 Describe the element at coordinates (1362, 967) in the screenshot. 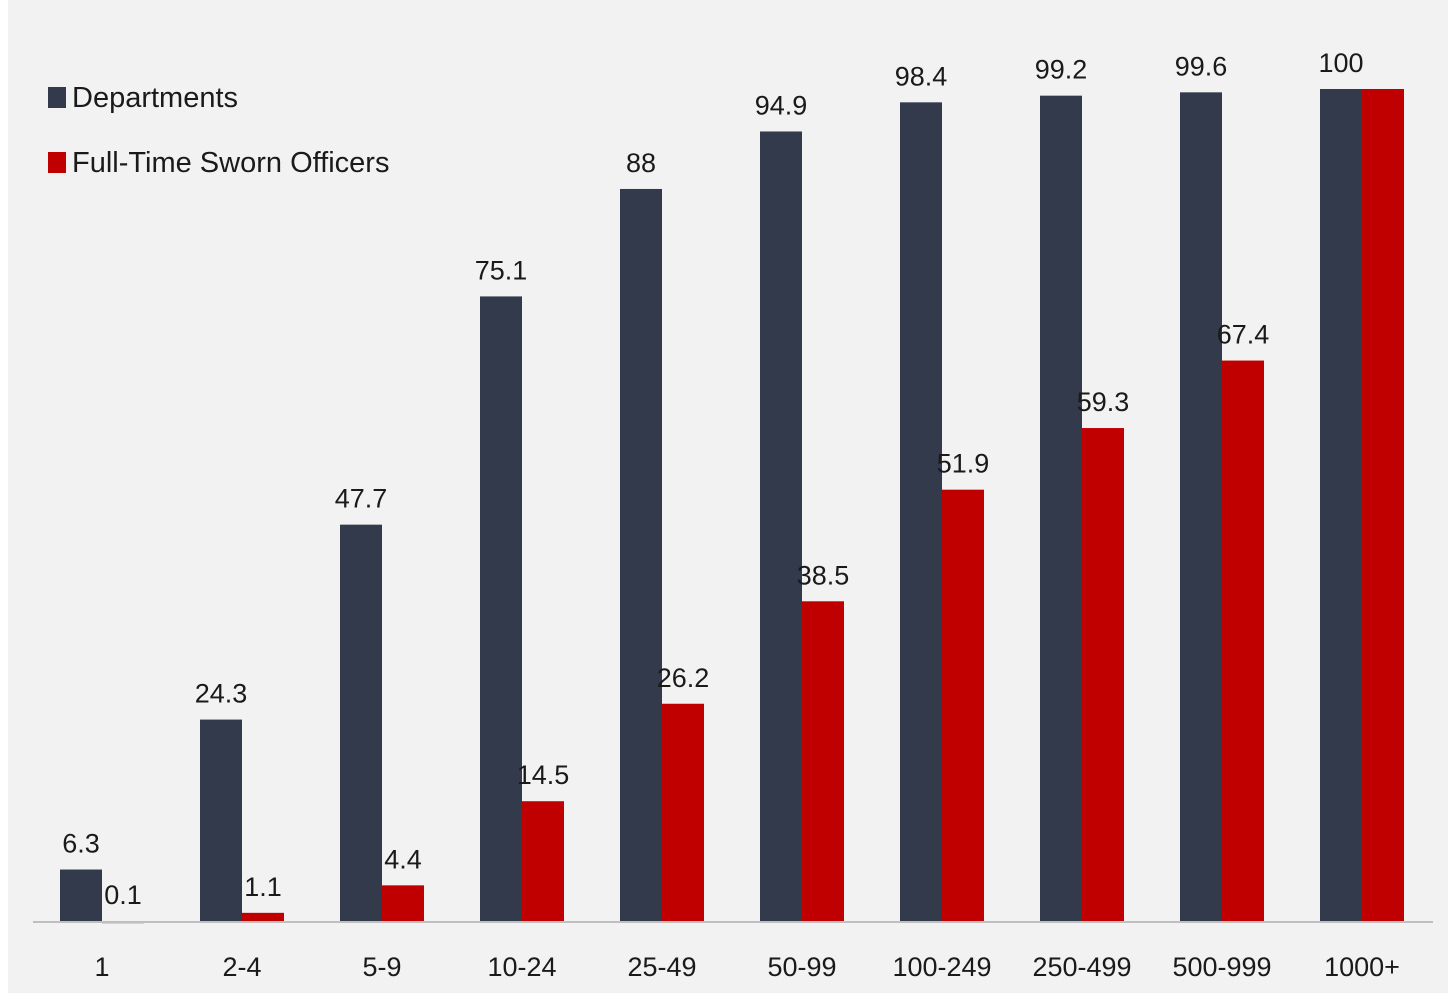

I see `x-tick-label-1000: 1000+` at that location.